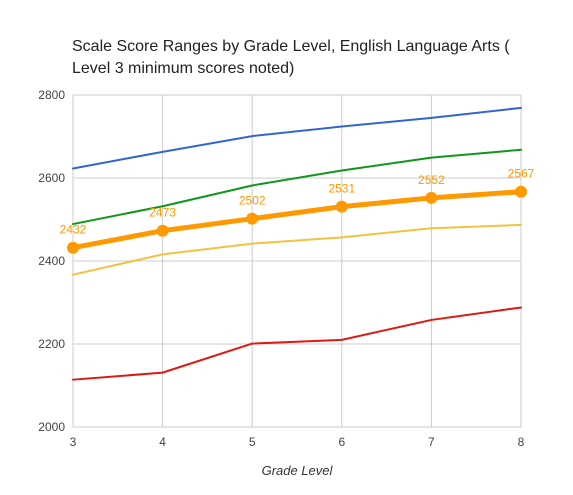 Image resolution: width=573 pixels, height=495 pixels. Describe the element at coordinates (51, 95) in the screenshot. I see `y-tick-label: 2800` at that location.